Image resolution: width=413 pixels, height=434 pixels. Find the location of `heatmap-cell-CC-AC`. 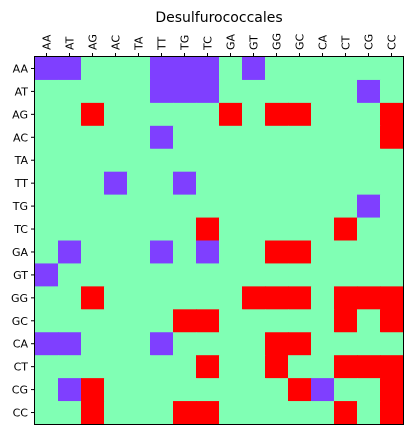

heatmap-cell-CC-AC is located at coordinates (116, 413).